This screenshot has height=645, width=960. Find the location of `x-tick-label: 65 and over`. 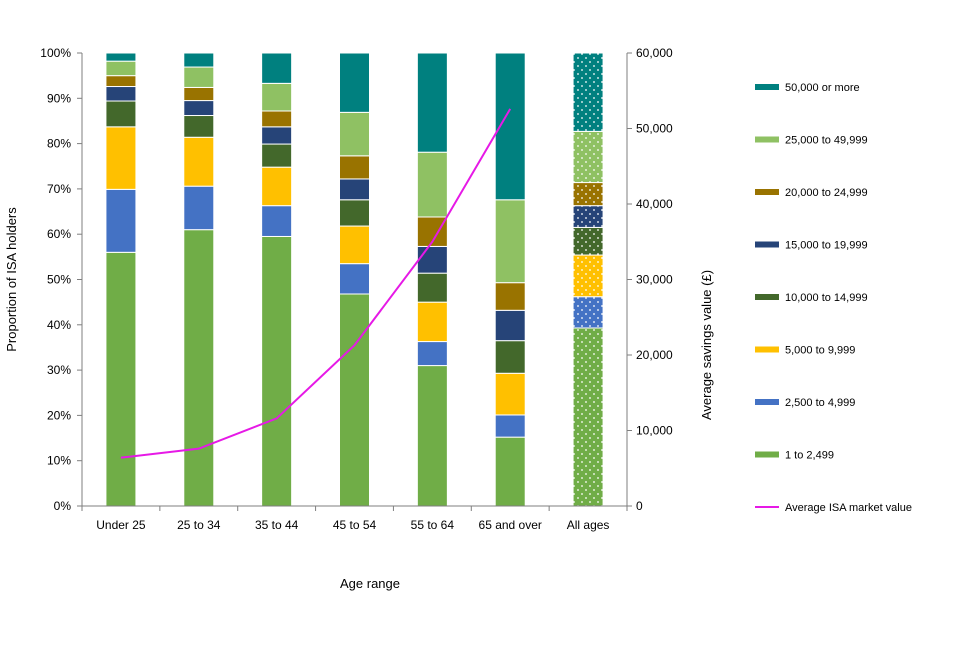

x-tick-label: 65 and over is located at coordinates (510, 525).